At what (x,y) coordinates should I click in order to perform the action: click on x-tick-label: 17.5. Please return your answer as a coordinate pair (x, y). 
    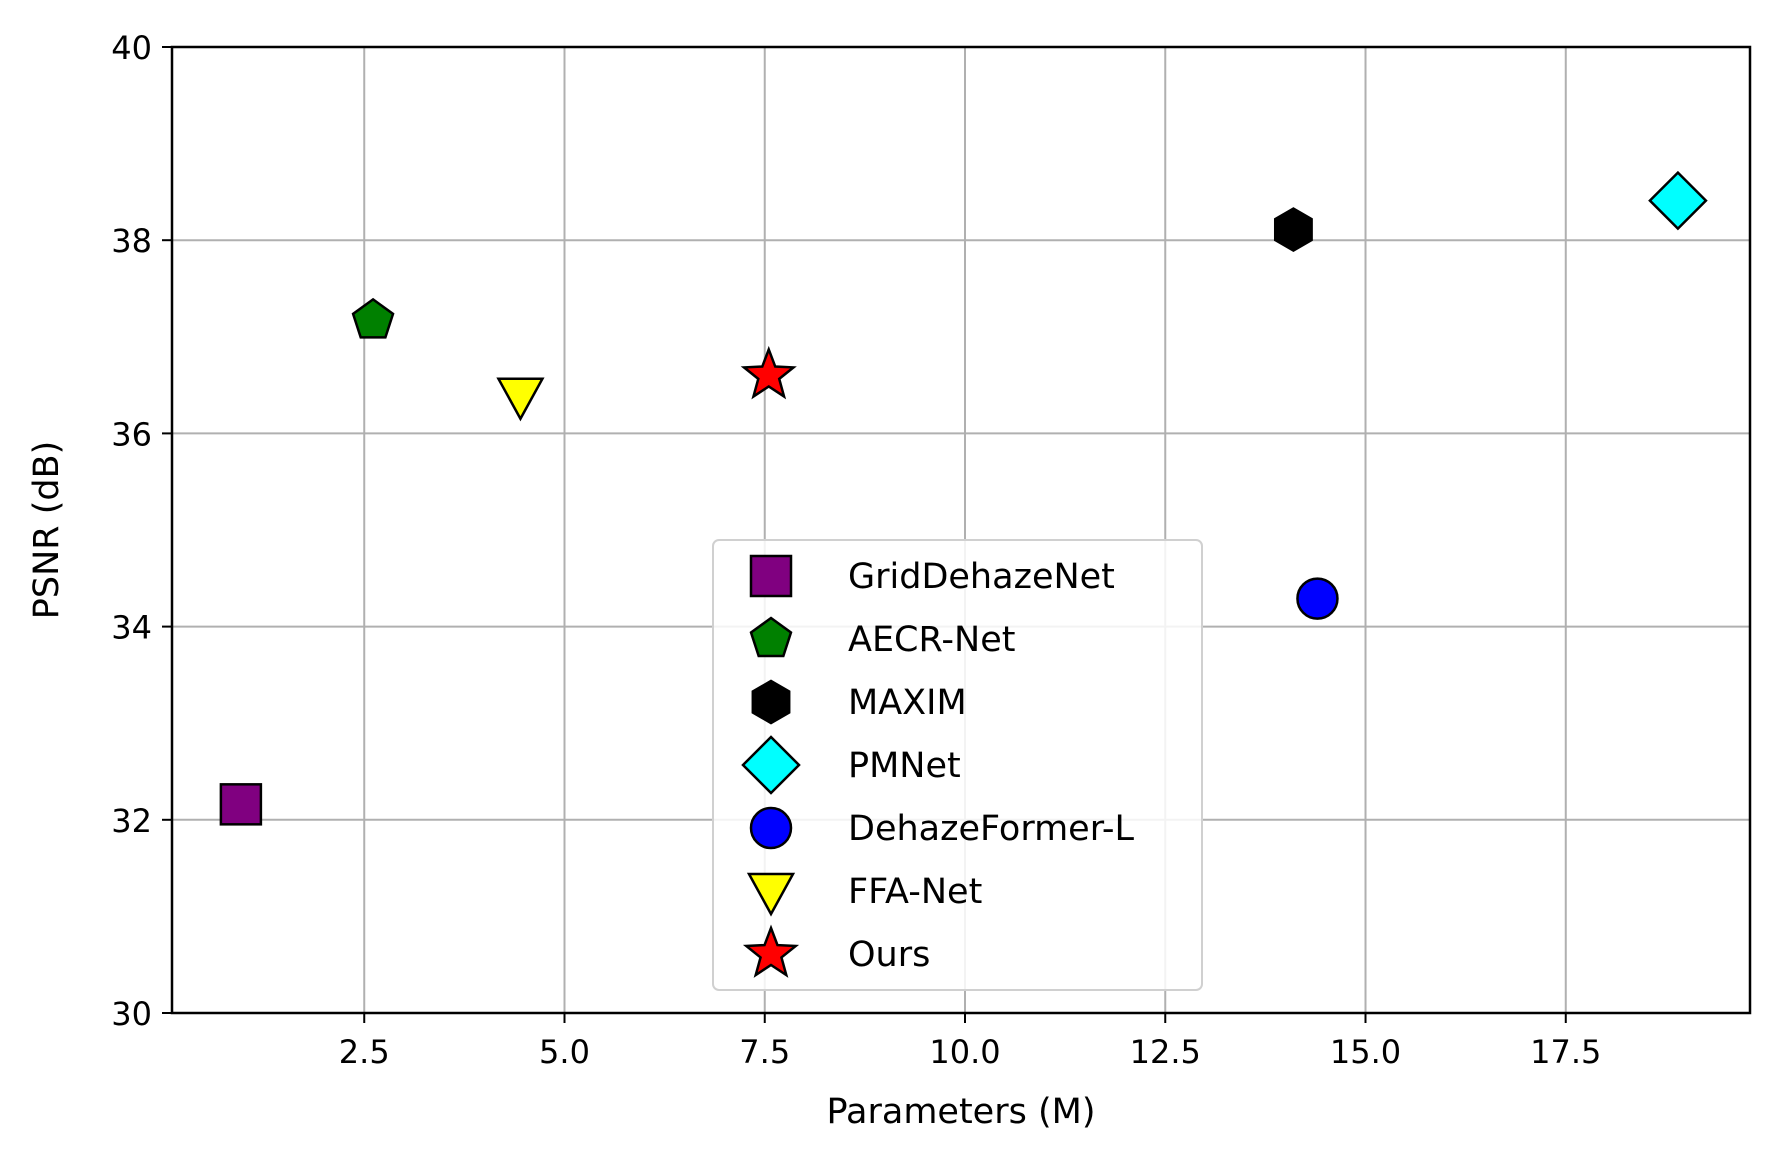
    Looking at the image, I should click on (1565, 1052).